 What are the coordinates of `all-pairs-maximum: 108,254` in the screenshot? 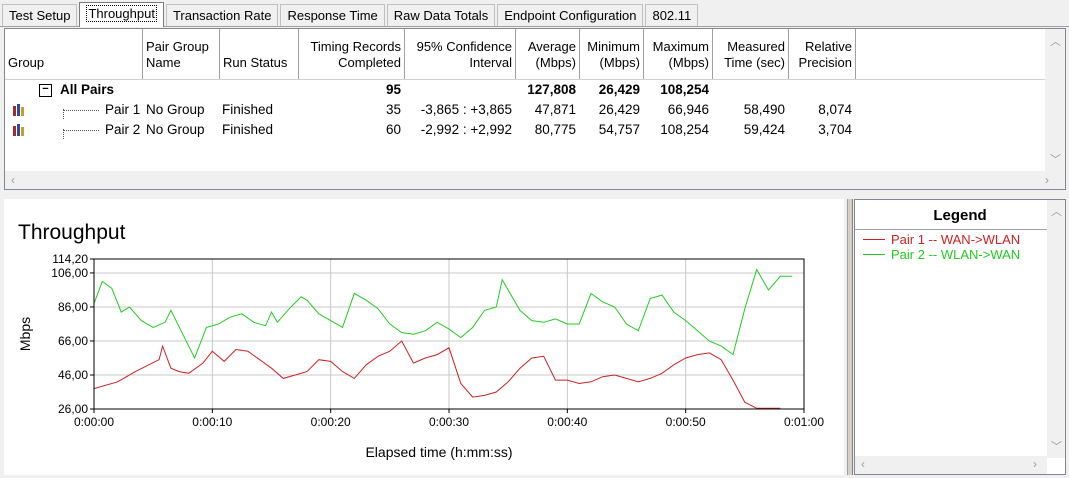 It's located at (684, 89).